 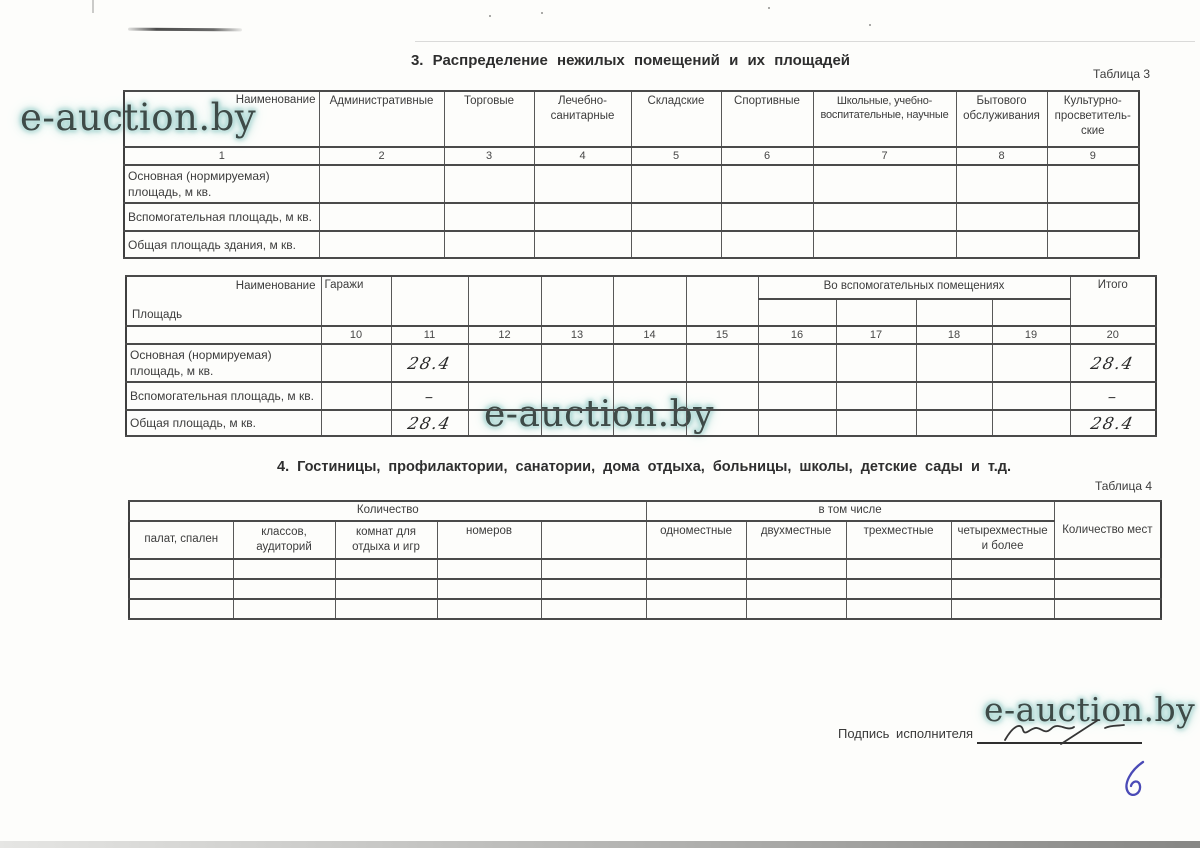 I want to click on column-header: Административные, so click(x=381, y=119).